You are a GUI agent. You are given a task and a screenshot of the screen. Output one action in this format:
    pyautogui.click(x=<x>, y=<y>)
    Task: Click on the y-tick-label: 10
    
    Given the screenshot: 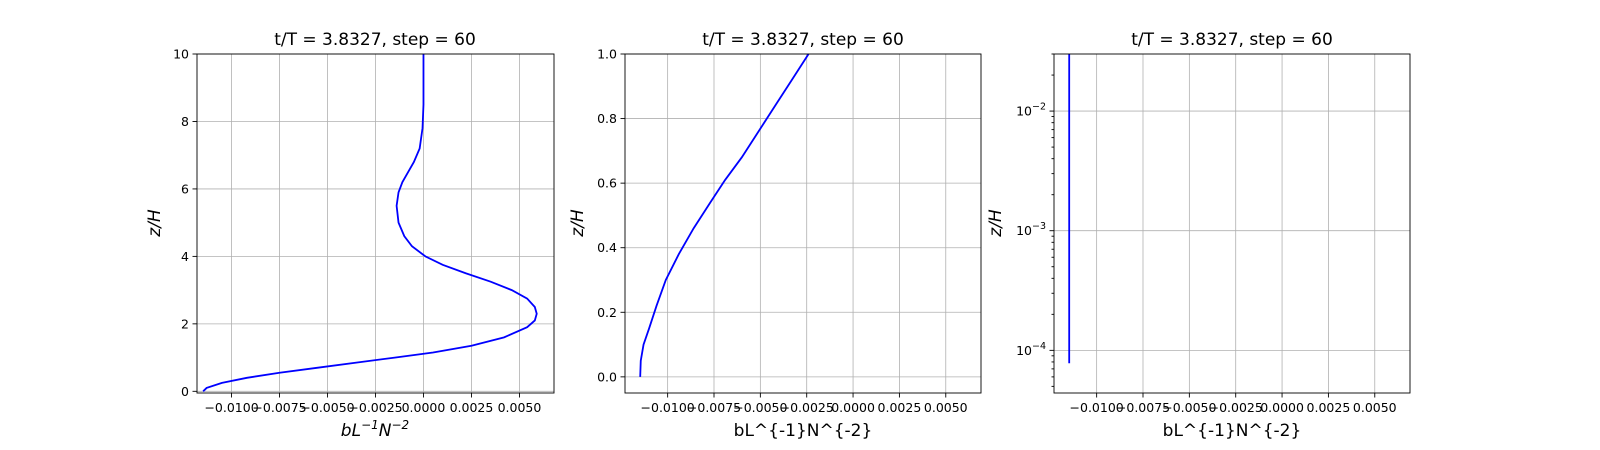 What is the action you would take?
    pyautogui.click(x=181, y=54)
    